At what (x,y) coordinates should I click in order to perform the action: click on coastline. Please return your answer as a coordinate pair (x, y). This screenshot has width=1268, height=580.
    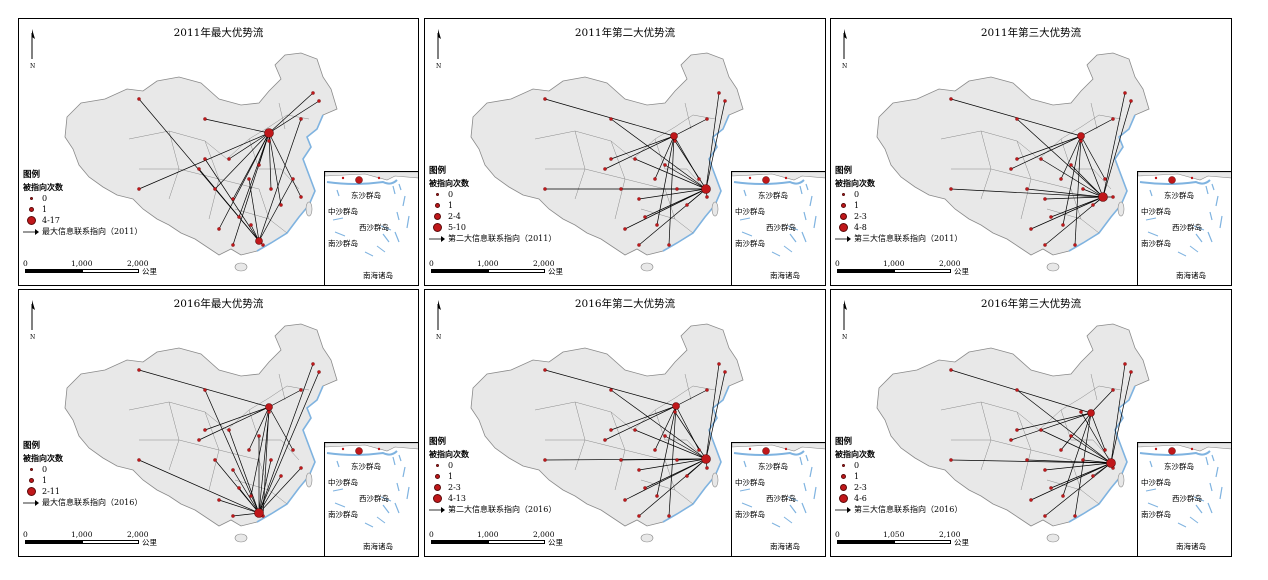
    Looking at the image, I should click on (696, 454).